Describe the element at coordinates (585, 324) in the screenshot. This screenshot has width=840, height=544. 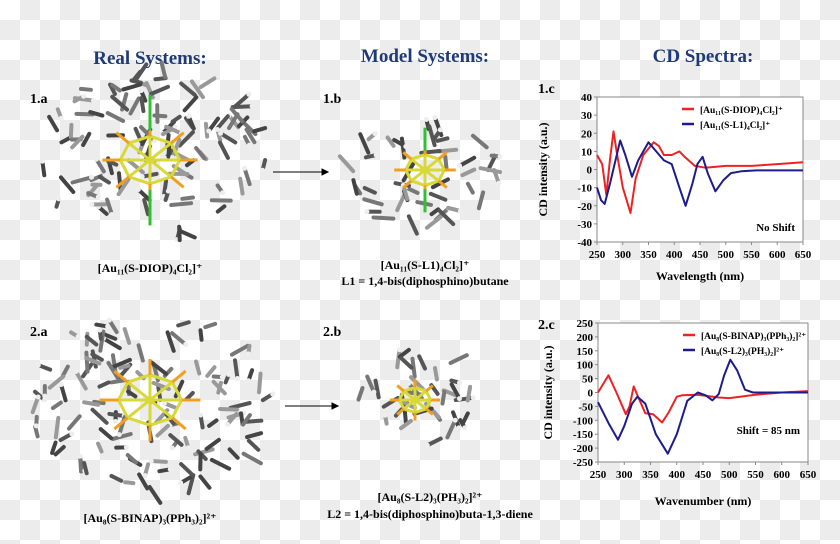
I see `y-tick-label: 250` at that location.